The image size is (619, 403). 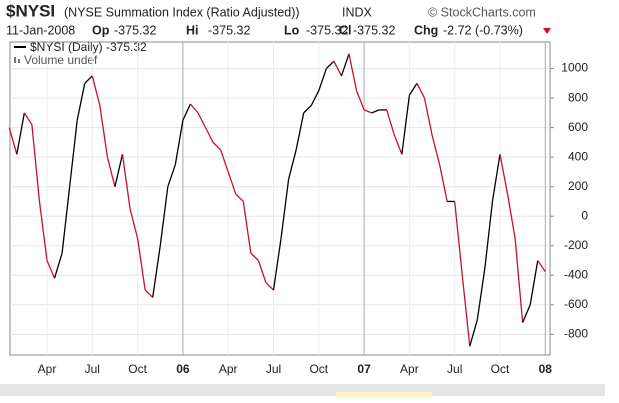 What do you see at coordinates (182, 12) in the screenshot?
I see `chart-subtitle: (NYSE Summation Index (Ratio Adjusted))` at bounding box center [182, 12].